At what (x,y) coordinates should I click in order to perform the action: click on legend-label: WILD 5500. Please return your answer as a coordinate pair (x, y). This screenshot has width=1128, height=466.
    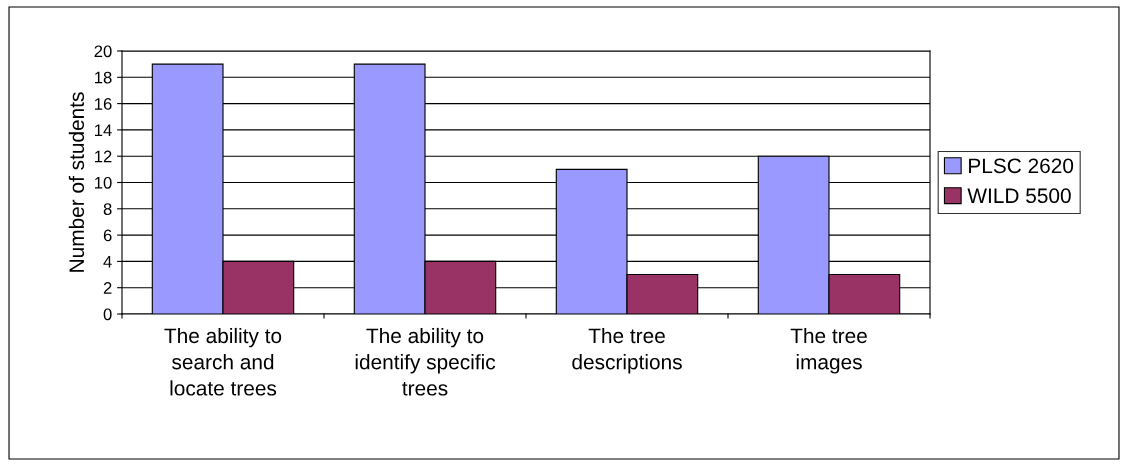
    Looking at the image, I should click on (1019, 196).